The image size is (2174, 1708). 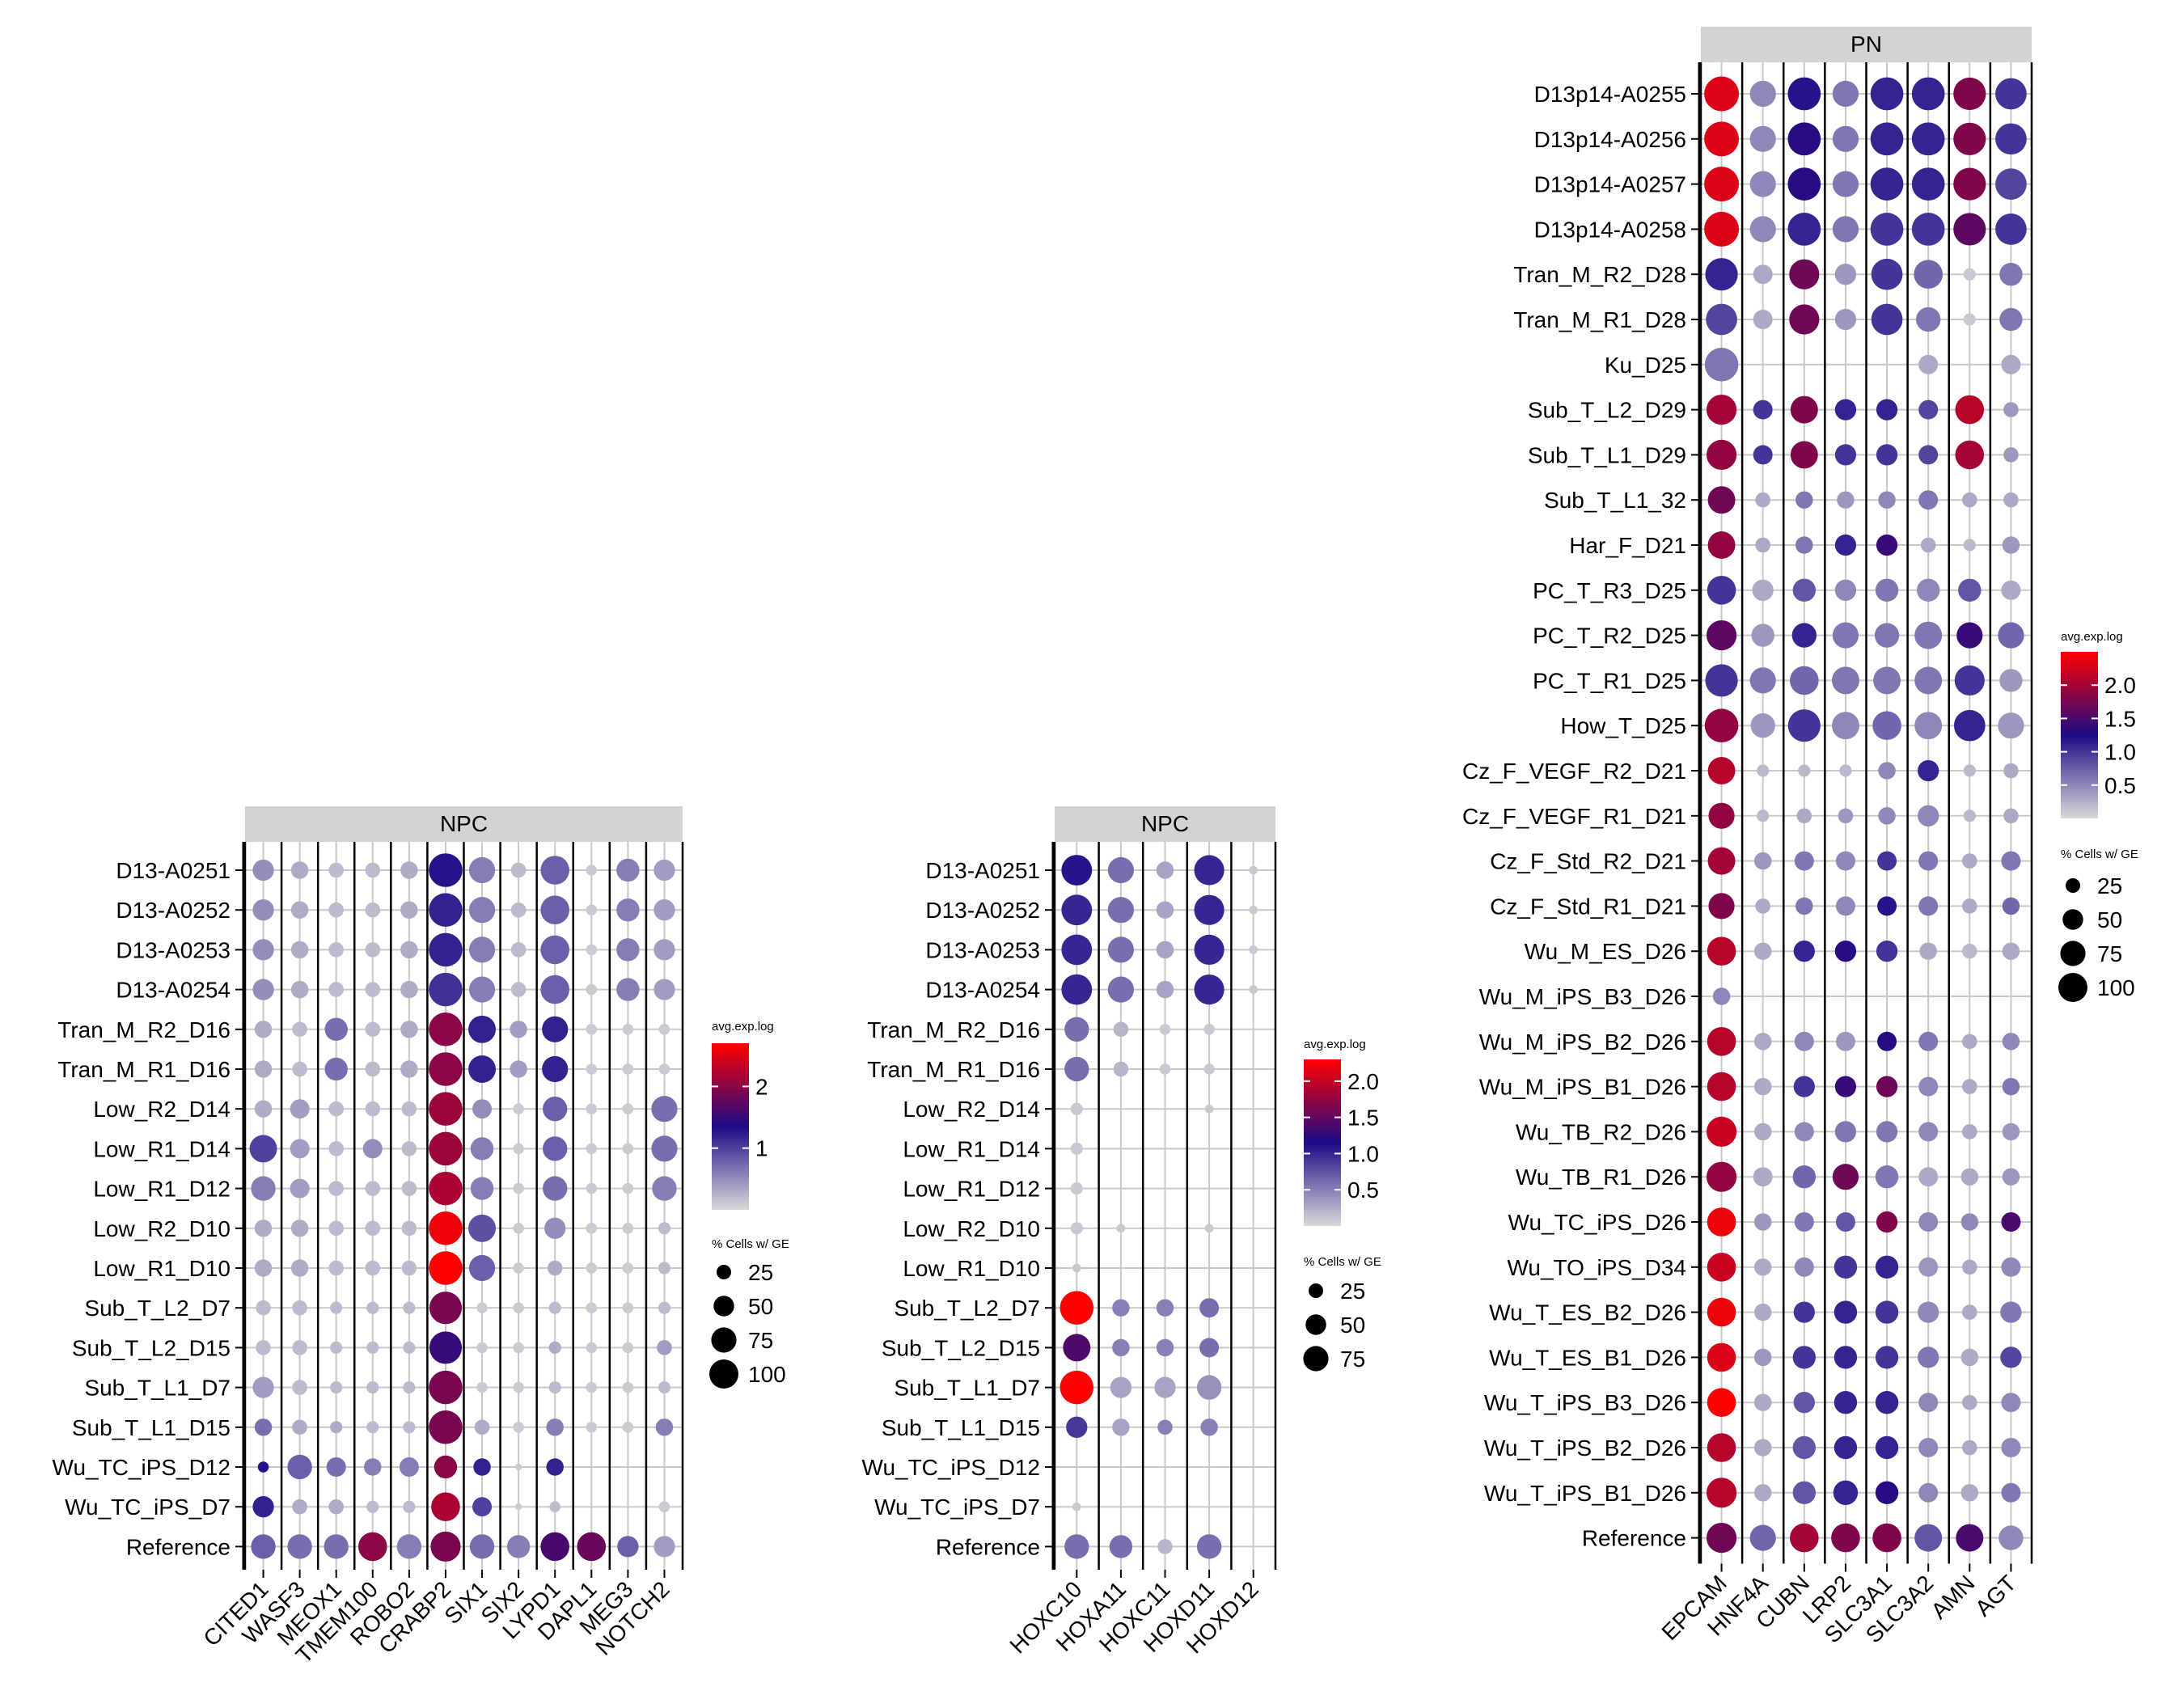 What do you see at coordinates (2109, 953) in the screenshot?
I see `size-legend-label: 75` at bounding box center [2109, 953].